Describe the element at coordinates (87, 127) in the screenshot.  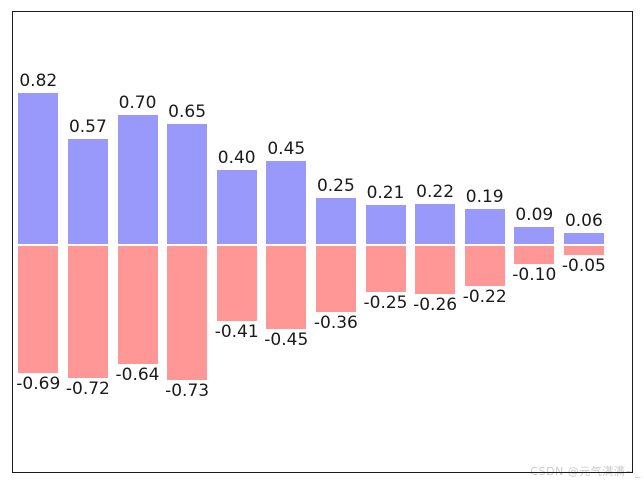
I see `bar-value-label: 0.57` at that location.